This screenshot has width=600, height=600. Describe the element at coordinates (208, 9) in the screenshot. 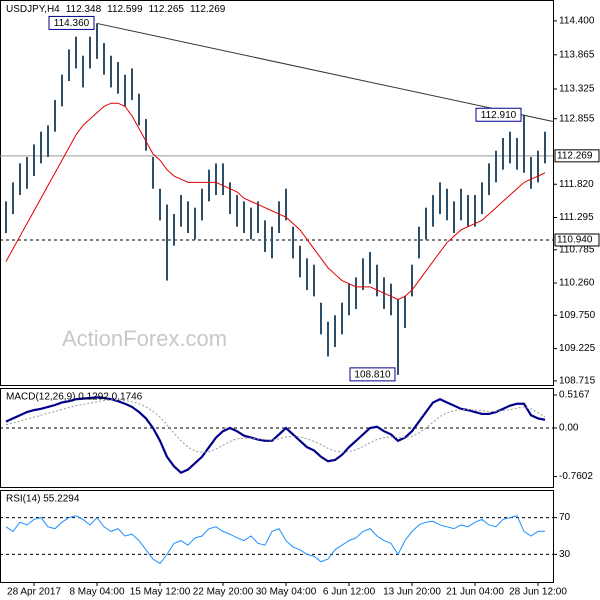

I see `ohlc-readout: 112.269` at that location.